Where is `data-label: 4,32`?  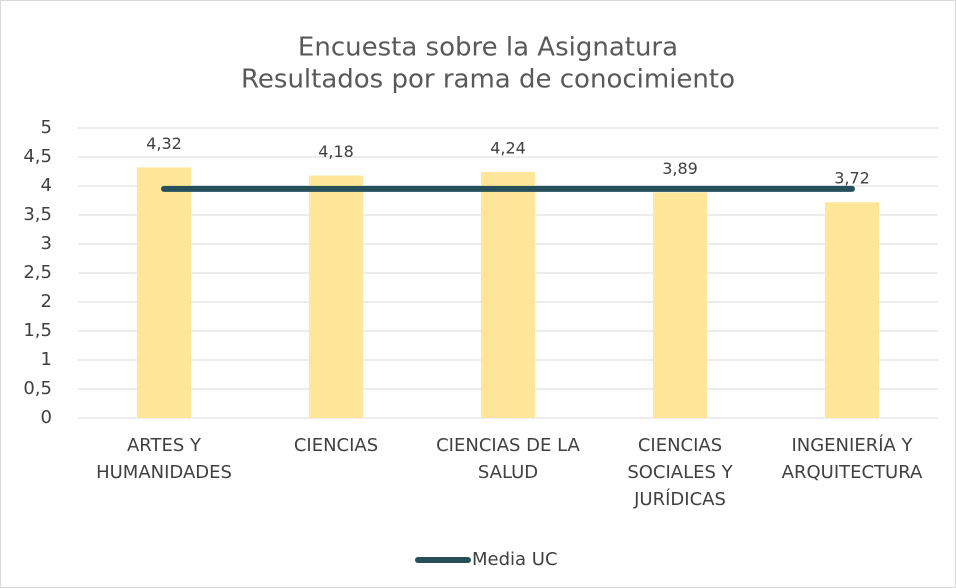 data-label: 4,32 is located at coordinates (164, 143).